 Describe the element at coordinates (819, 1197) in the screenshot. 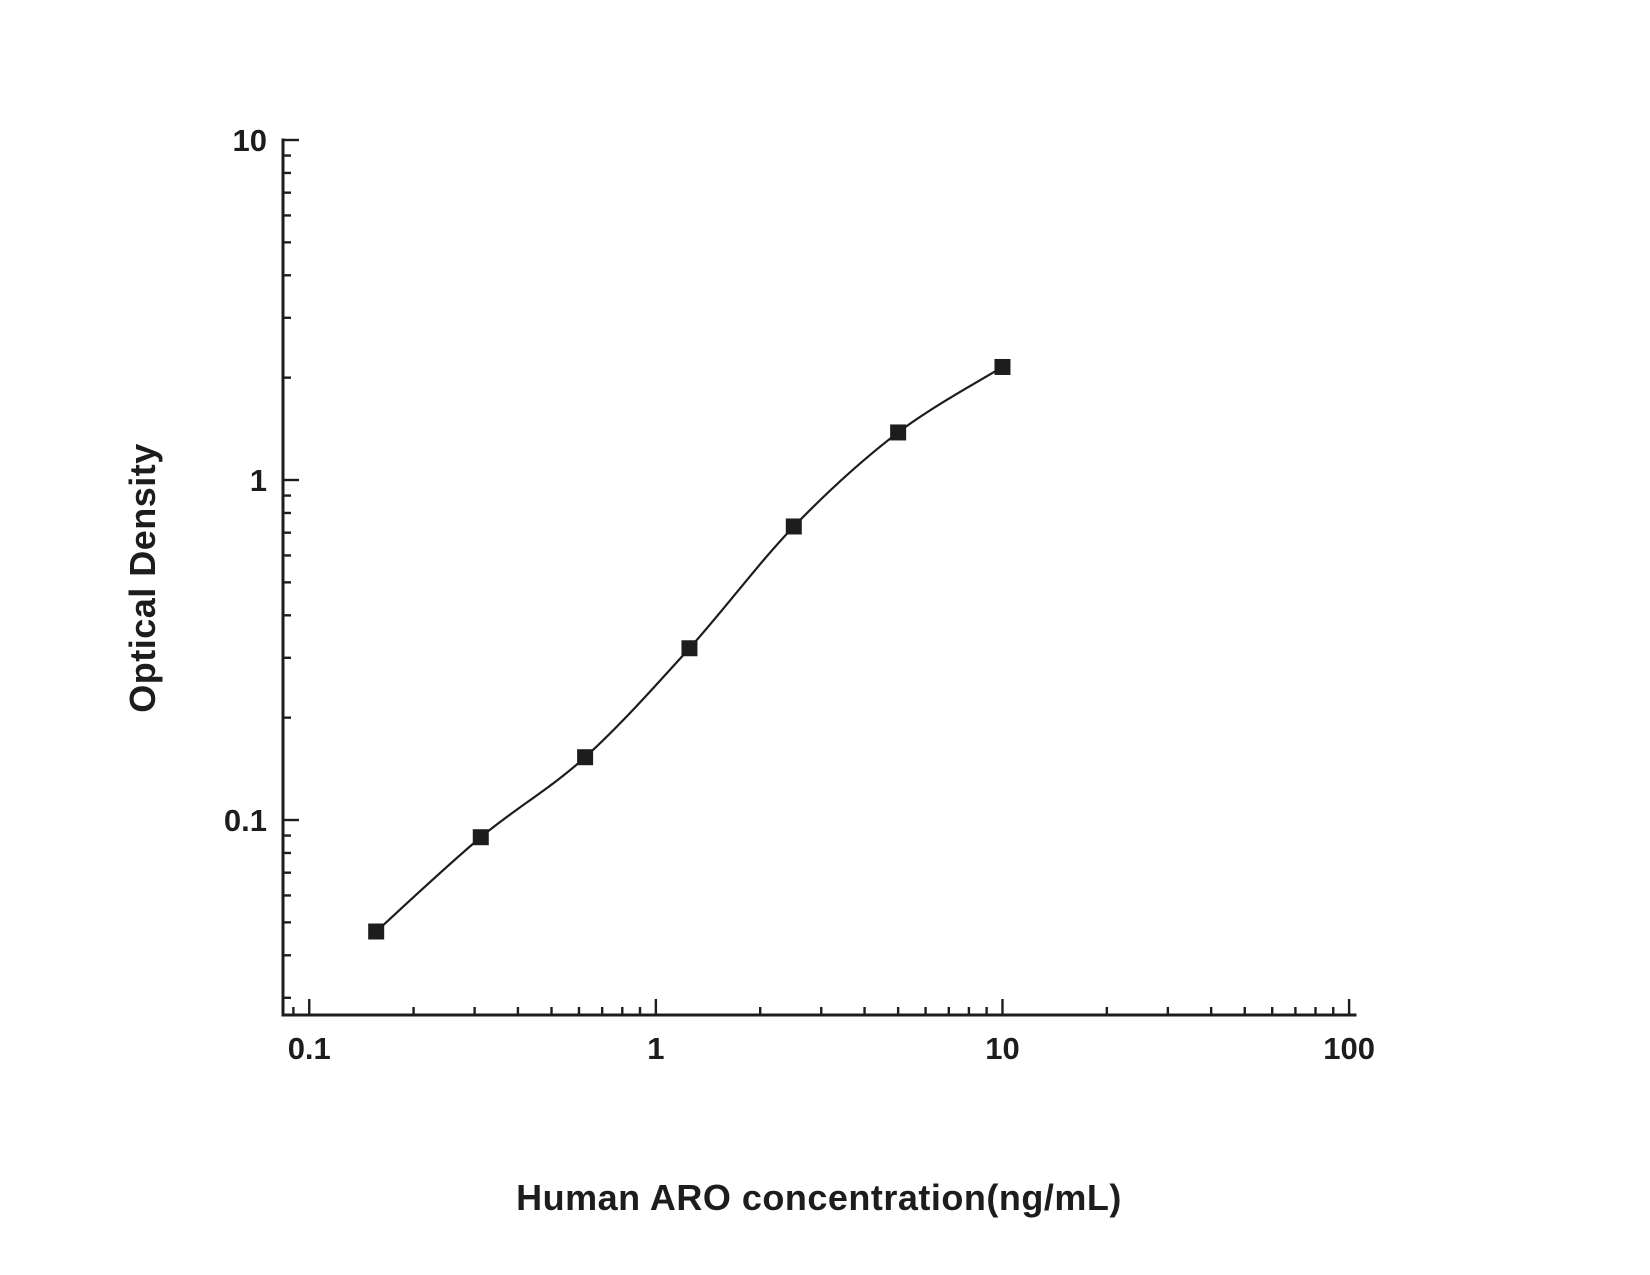

I see `x-axis-title: Human ARO concentration(ng/mL)` at that location.